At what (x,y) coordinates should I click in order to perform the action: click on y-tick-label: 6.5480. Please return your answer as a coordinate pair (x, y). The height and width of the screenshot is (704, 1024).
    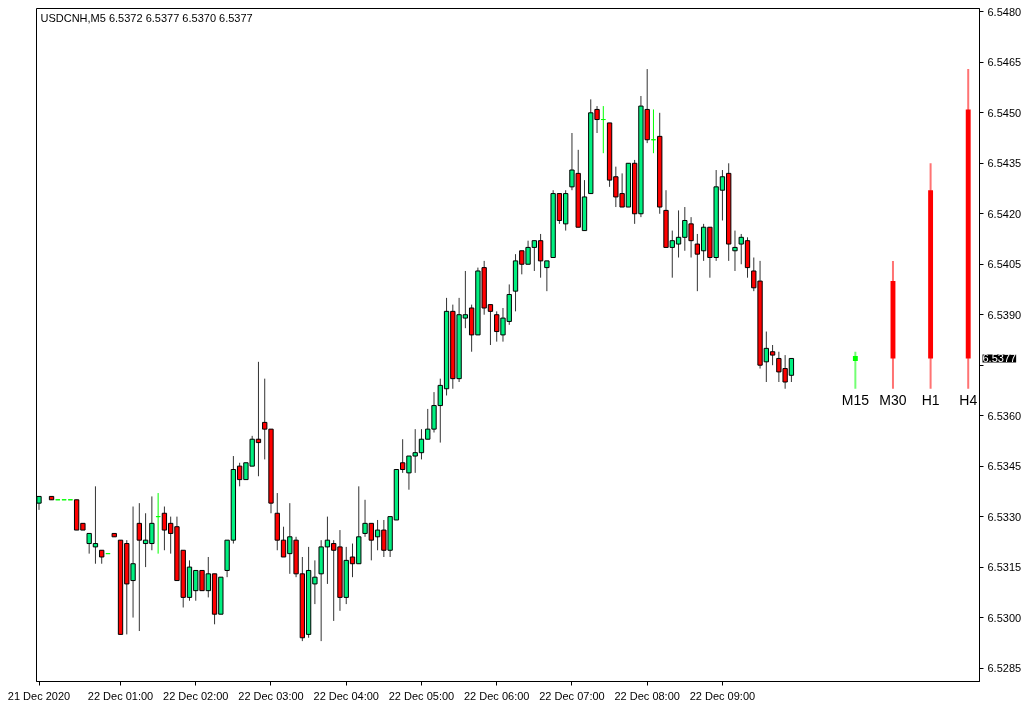
    Looking at the image, I should click on (1004, 11).